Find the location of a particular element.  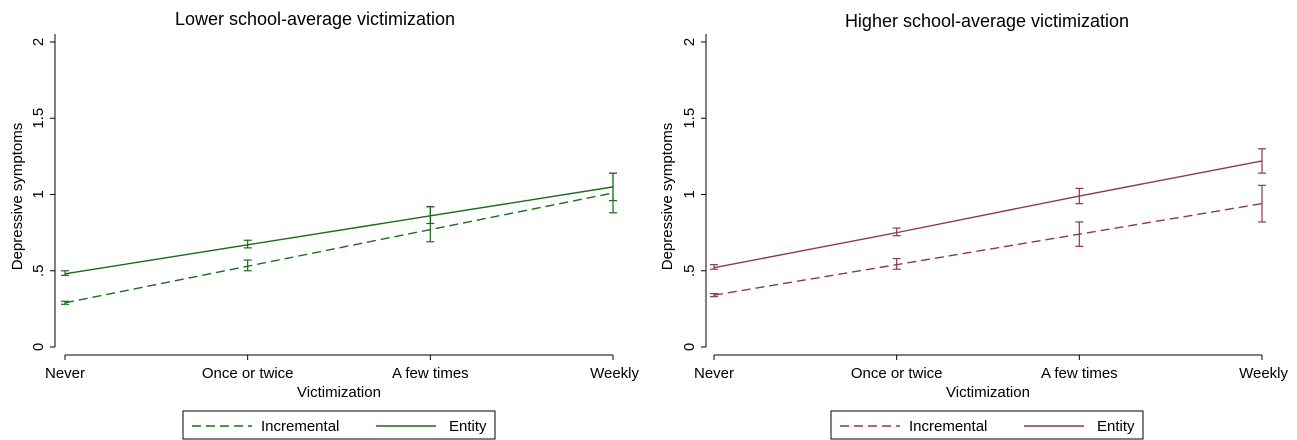

chart-title: Higher school-average victimization is located at coordinates (987, 21).